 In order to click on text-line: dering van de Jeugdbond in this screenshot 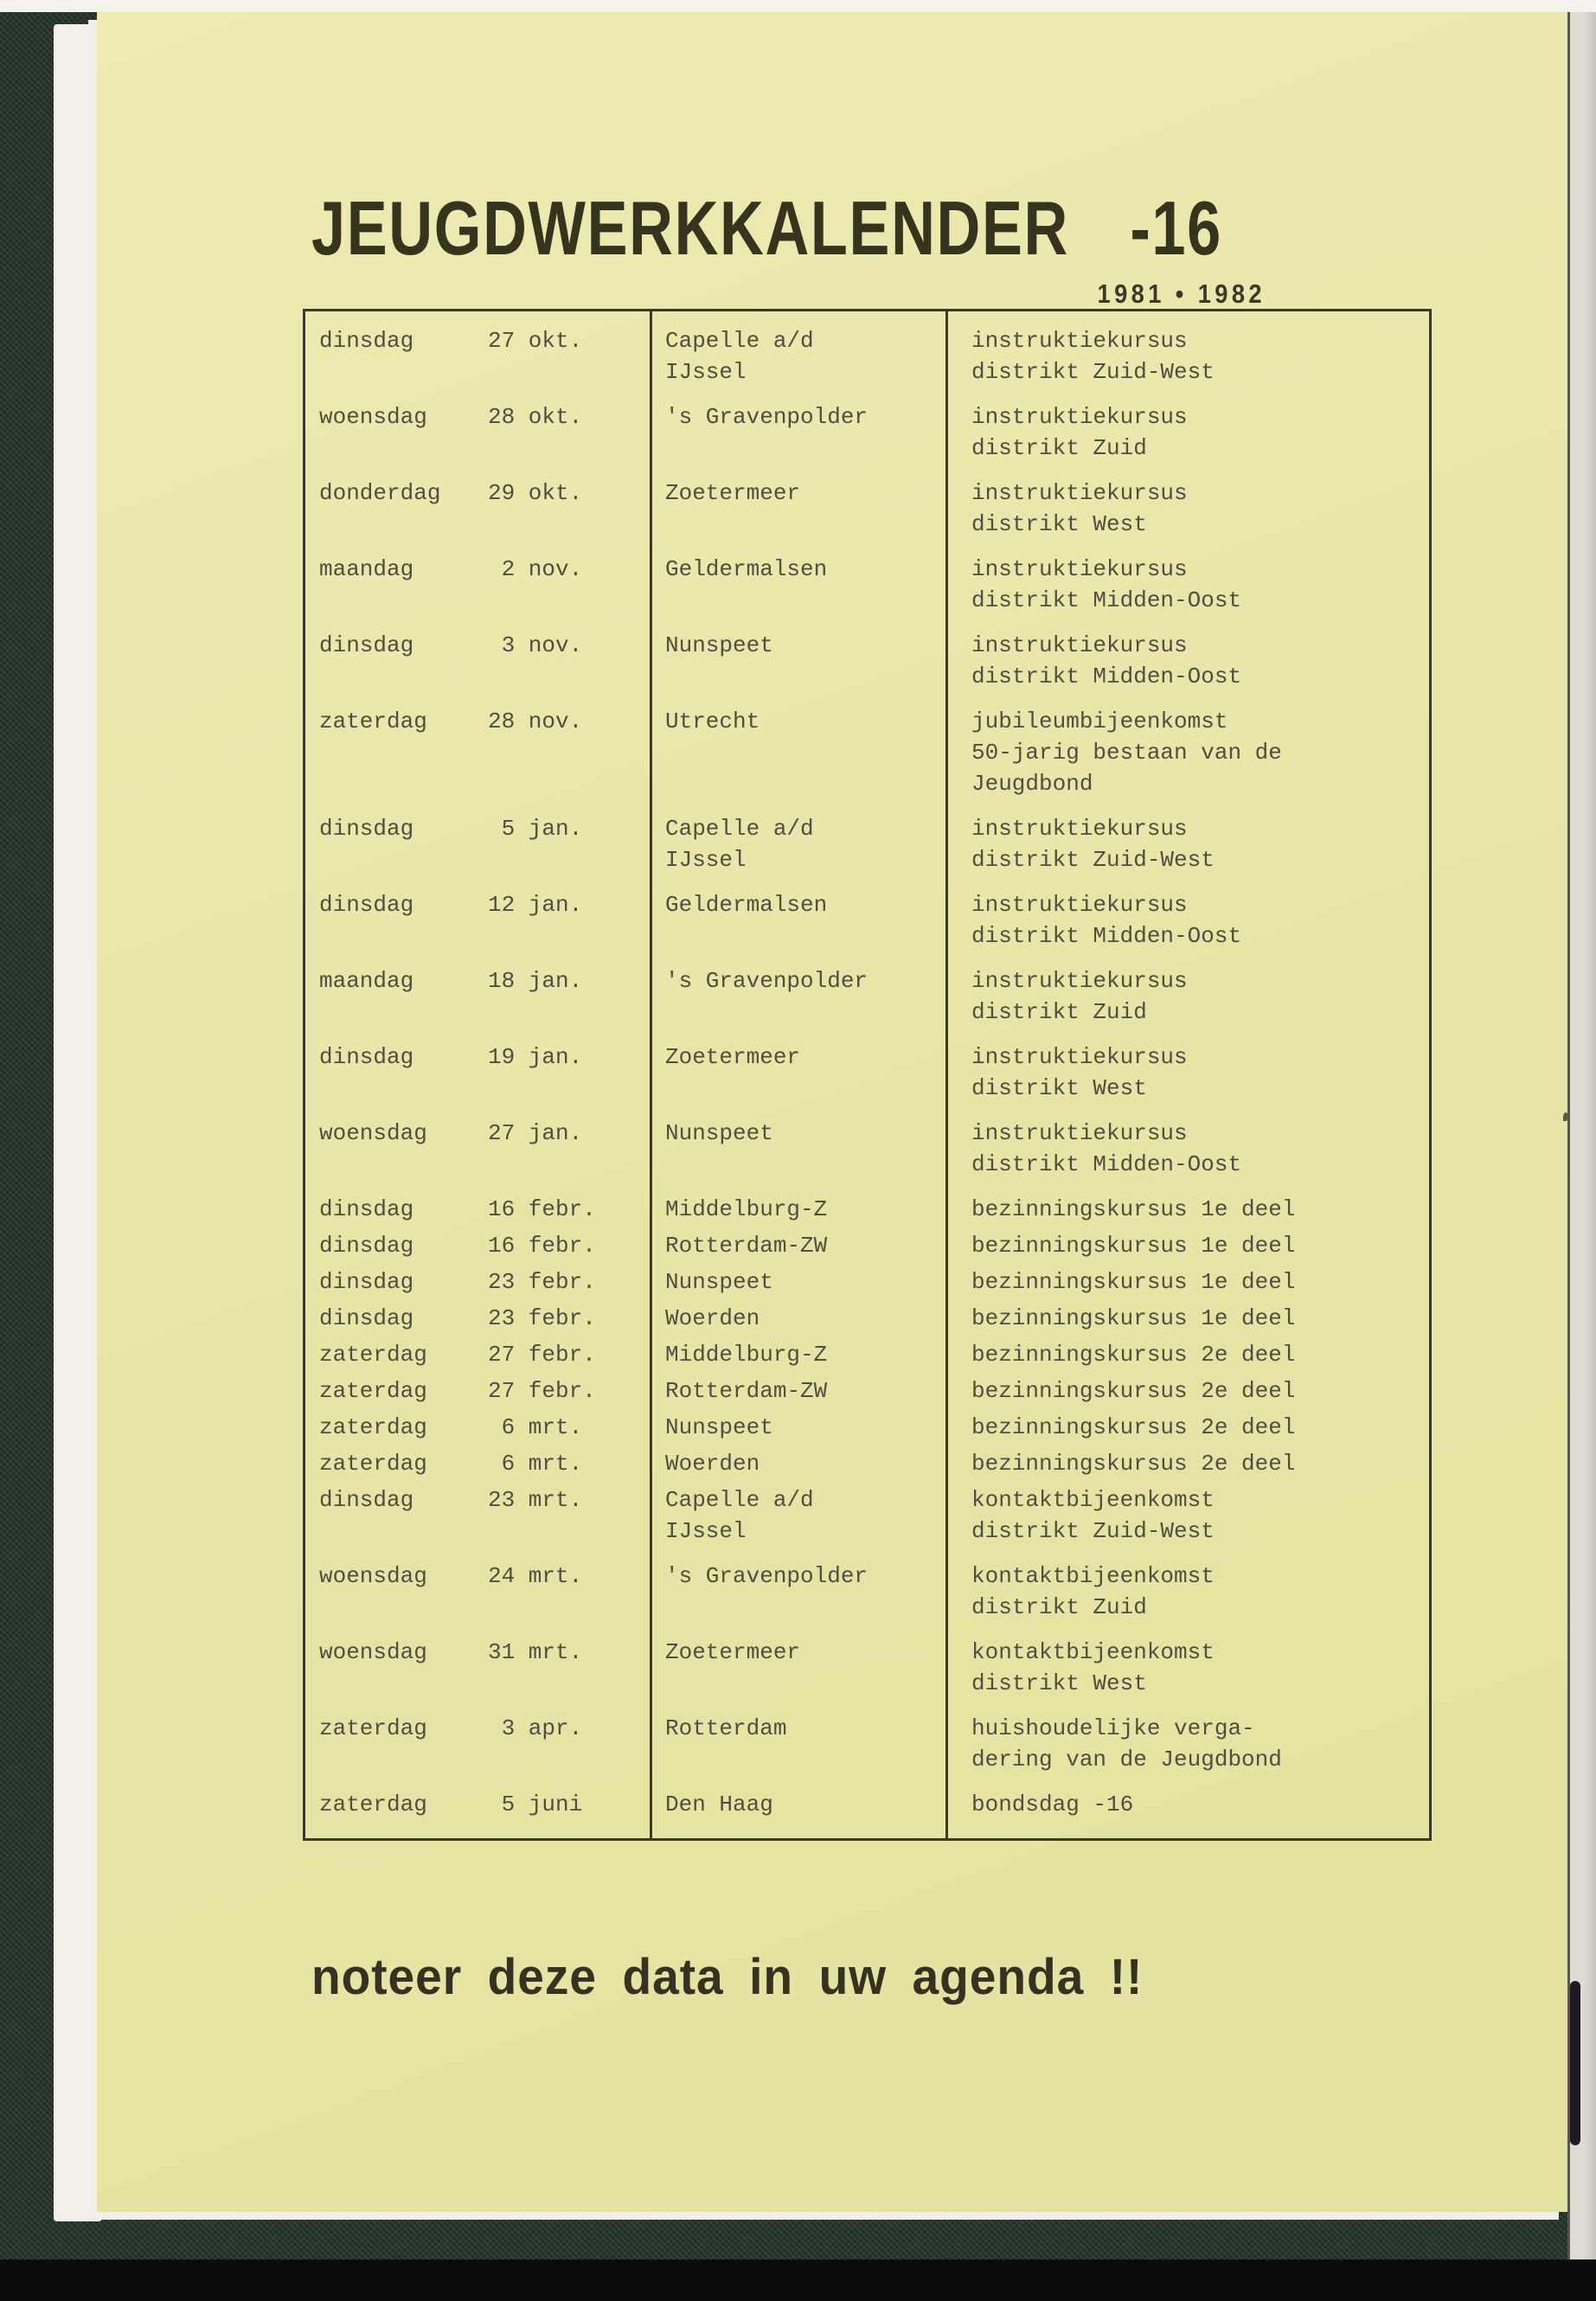, I will do `click(1126, 1760)`.